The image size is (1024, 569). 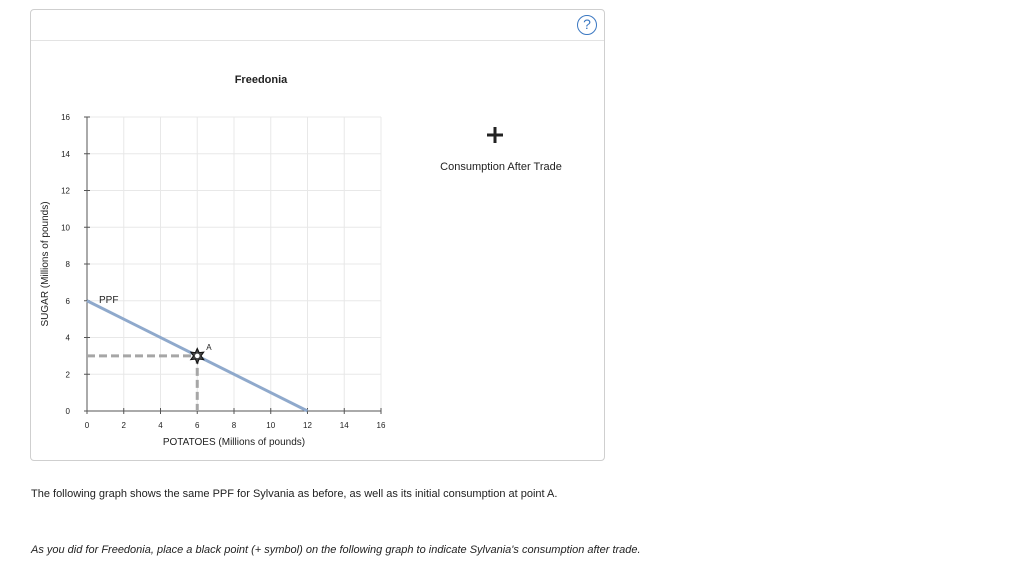 I want to click on y-tick-label: 8, so click(x=68, y=264).